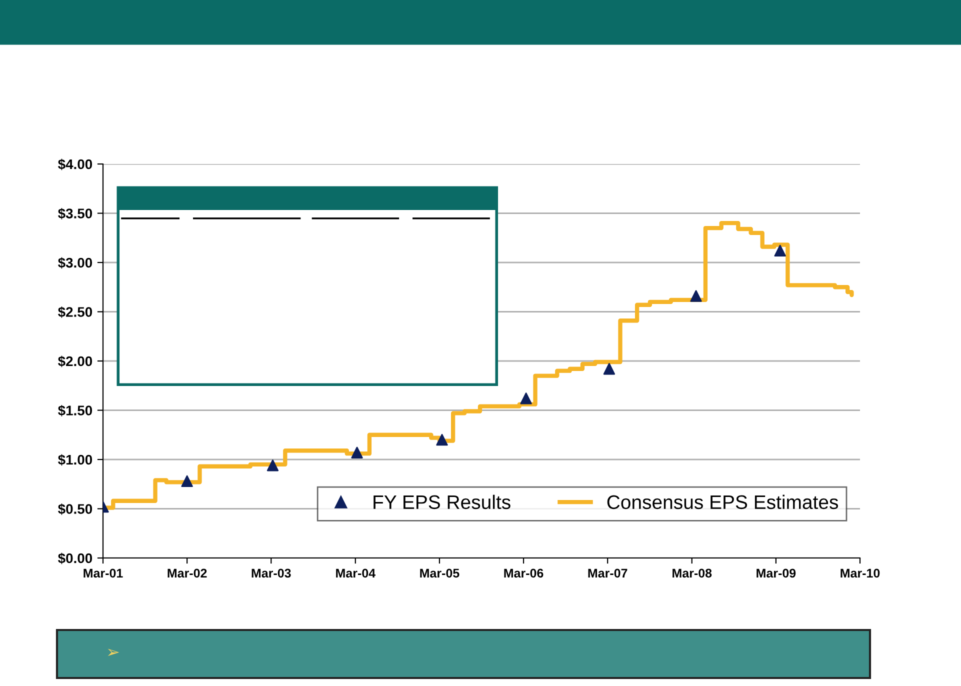 The height and width of the screenshot is (686, 961). What do you see at coordinates (75, 164) in the screenshot?
I see `y-tick-label: $4.00` at bounding box center [75, 164].